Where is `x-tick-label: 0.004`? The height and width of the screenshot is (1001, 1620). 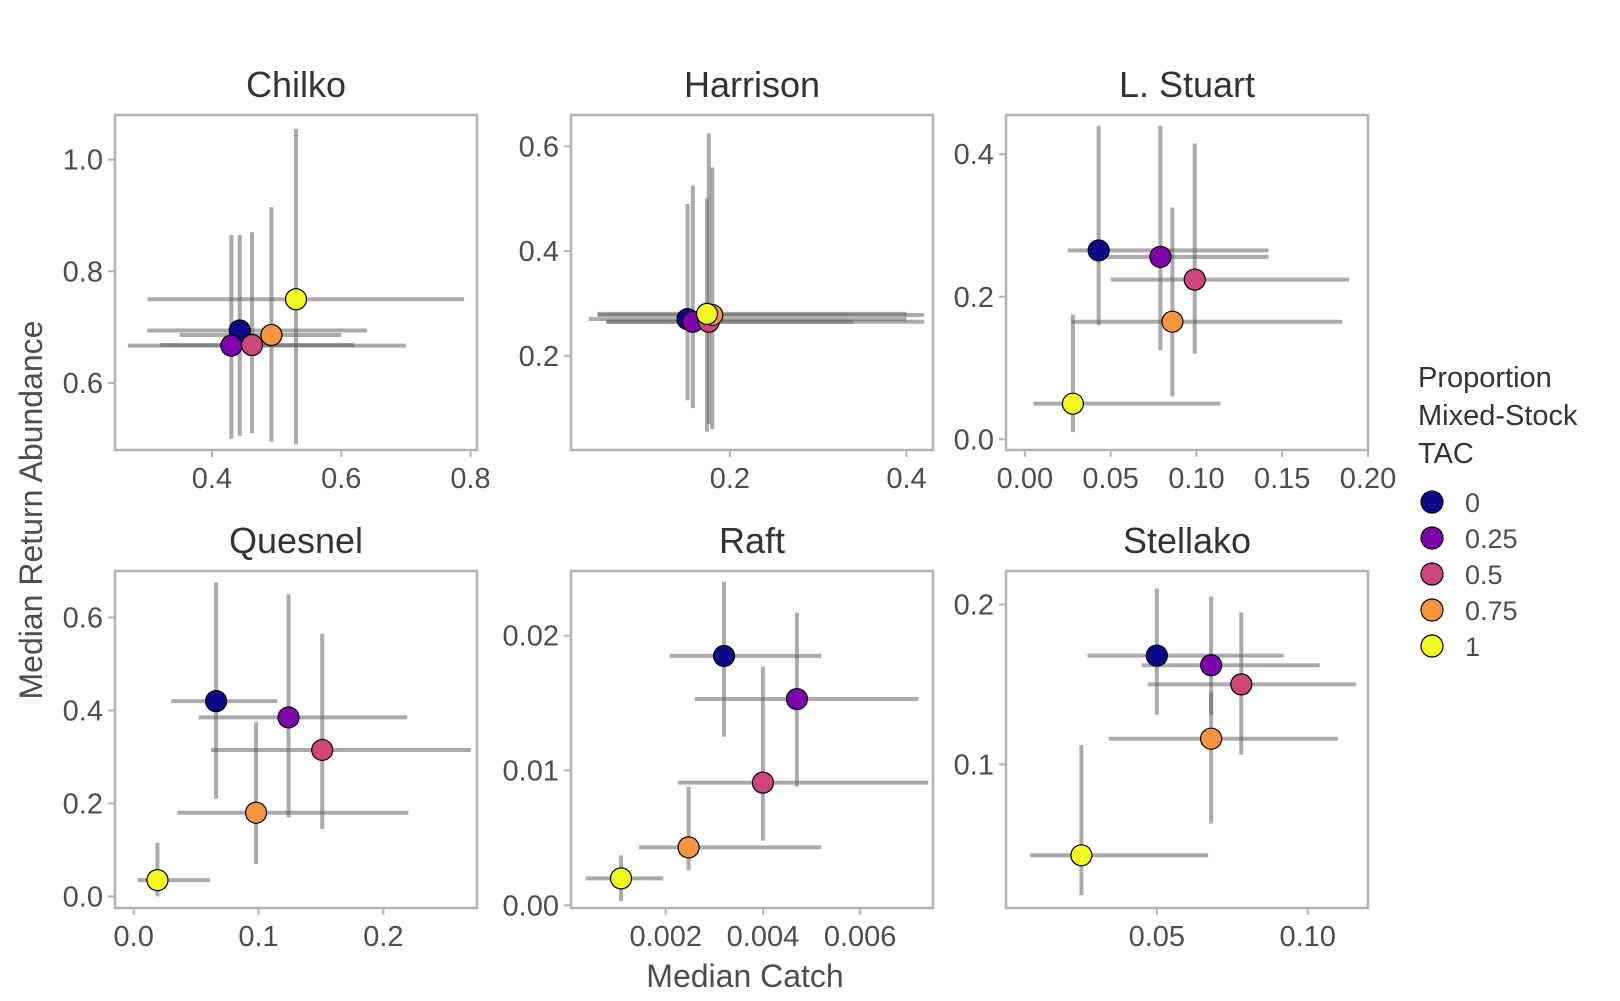 x-tick-label: 0.004 is located at coordinates (763, 937).